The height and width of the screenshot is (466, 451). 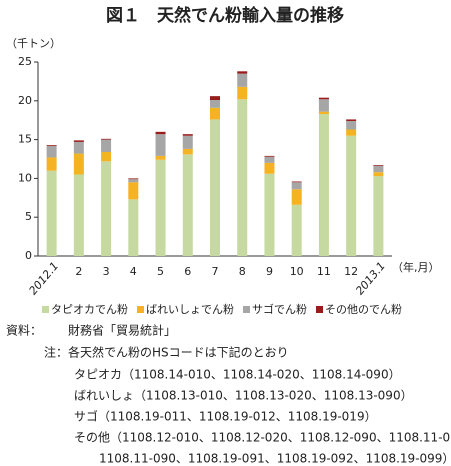 What do you see at coordinates (24, 331) in the screenshot?
I see `source-label: 資料：` at bounding box center [24, 331].